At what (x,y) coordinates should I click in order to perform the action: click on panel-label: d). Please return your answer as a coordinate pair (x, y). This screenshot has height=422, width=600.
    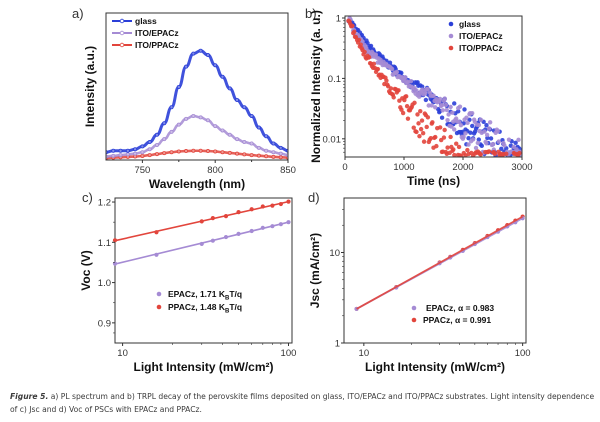
    Looking at the image, I should click on (314, 197).